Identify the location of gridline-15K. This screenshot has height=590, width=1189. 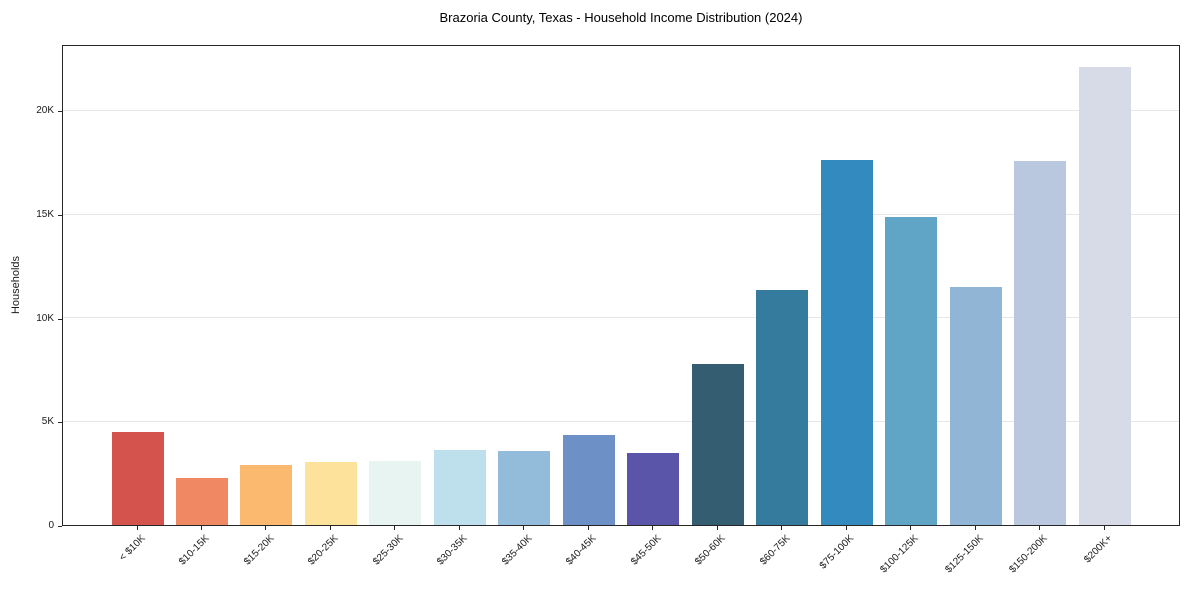
(621, 214).